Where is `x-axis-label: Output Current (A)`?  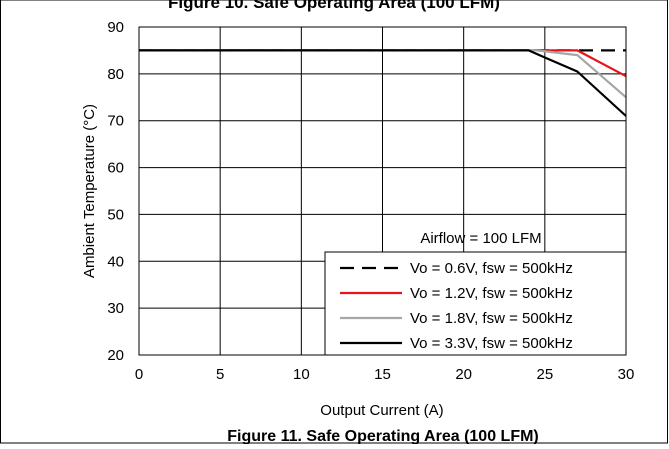
x-axis-label: Output Current (A) is located at coordinates (381, 410).